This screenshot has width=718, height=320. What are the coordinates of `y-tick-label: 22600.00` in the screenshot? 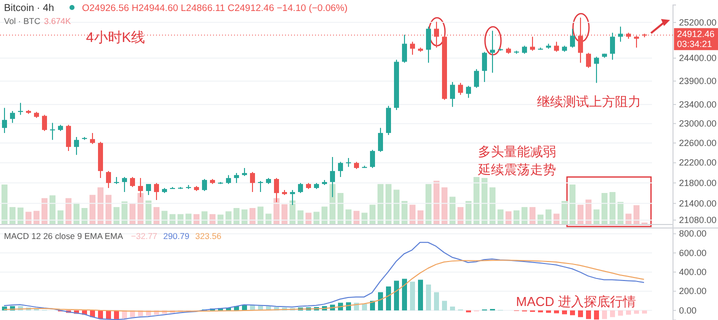 It's located at (698, 143).